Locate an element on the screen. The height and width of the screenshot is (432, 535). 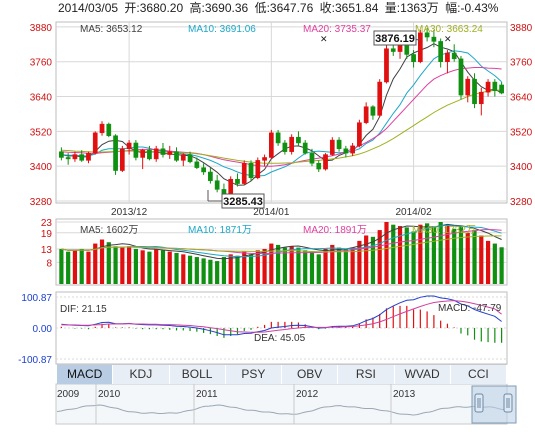
tab-cci: CCI is located at coordinates (478, 374).